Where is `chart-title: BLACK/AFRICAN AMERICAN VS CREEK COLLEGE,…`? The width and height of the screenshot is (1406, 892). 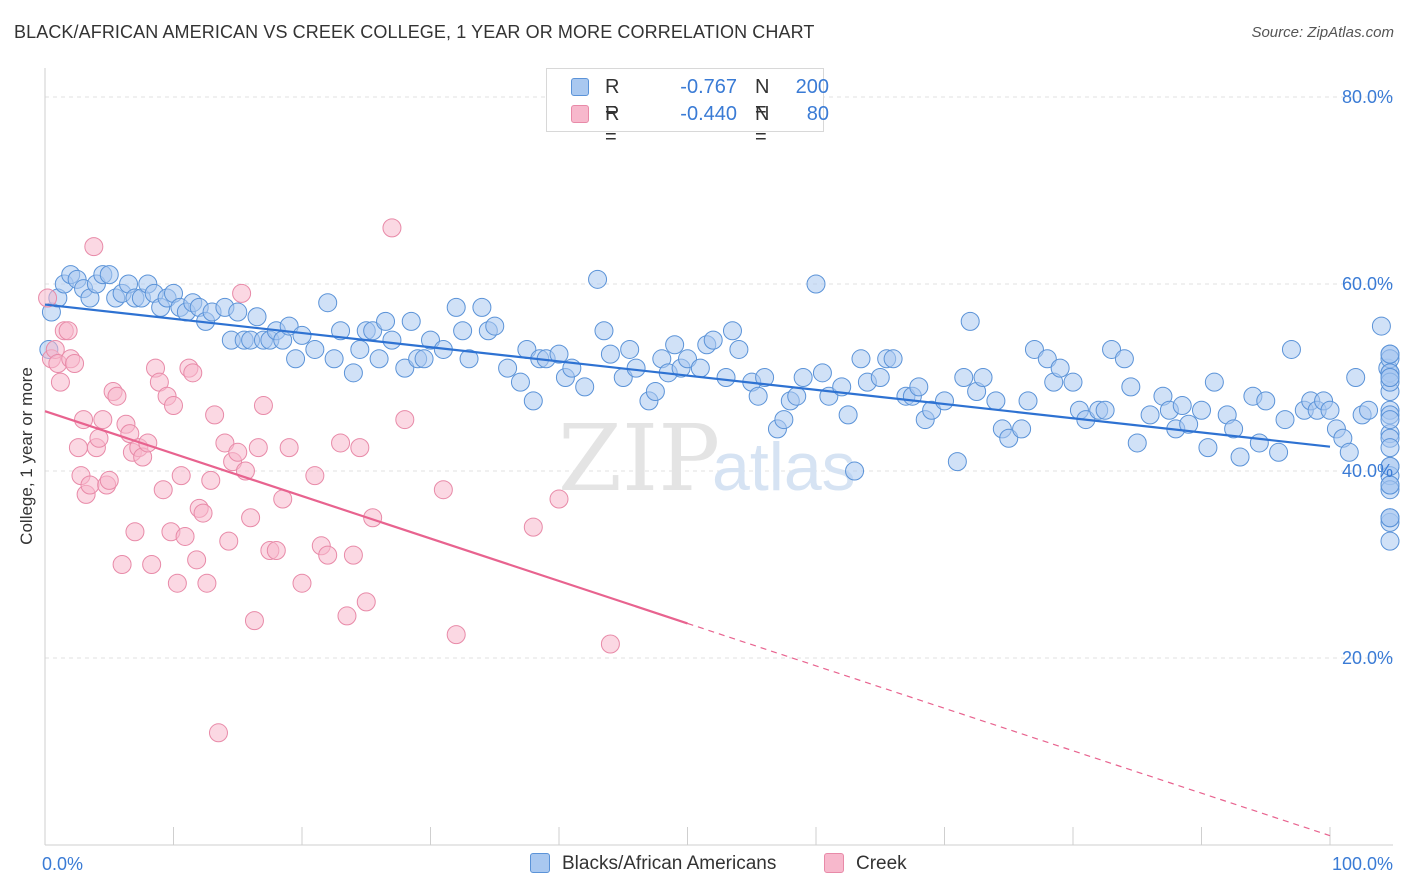 chart-title: BLACK/AFRICAN AMERICAN VS CREEK COLLEGE,… is located at coordinates (414, 32).